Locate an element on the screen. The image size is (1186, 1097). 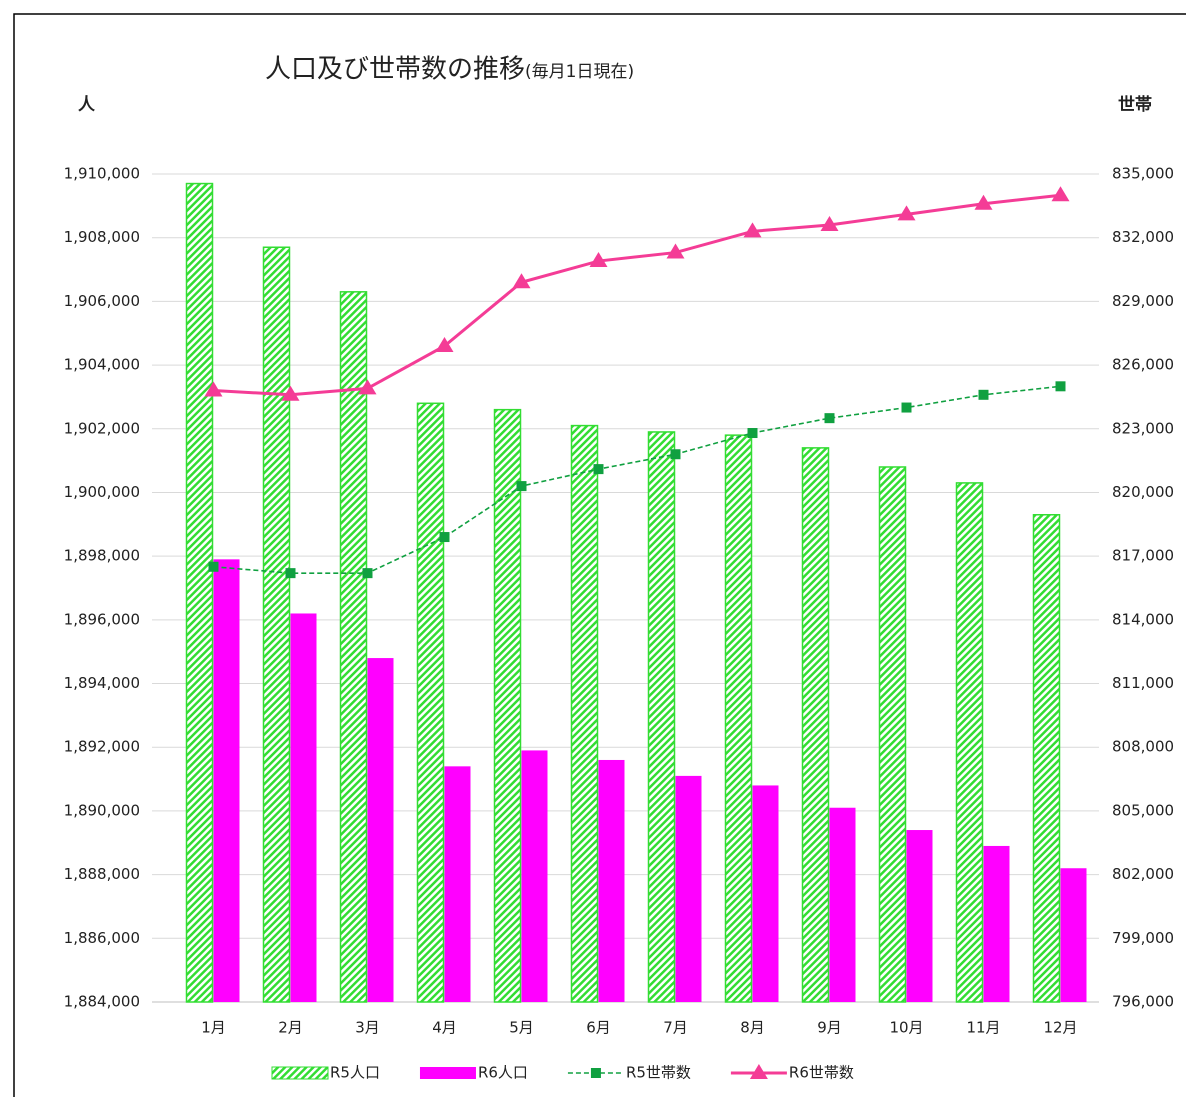
x-tick-label: 4月 is located at coordinates (444, 1028).